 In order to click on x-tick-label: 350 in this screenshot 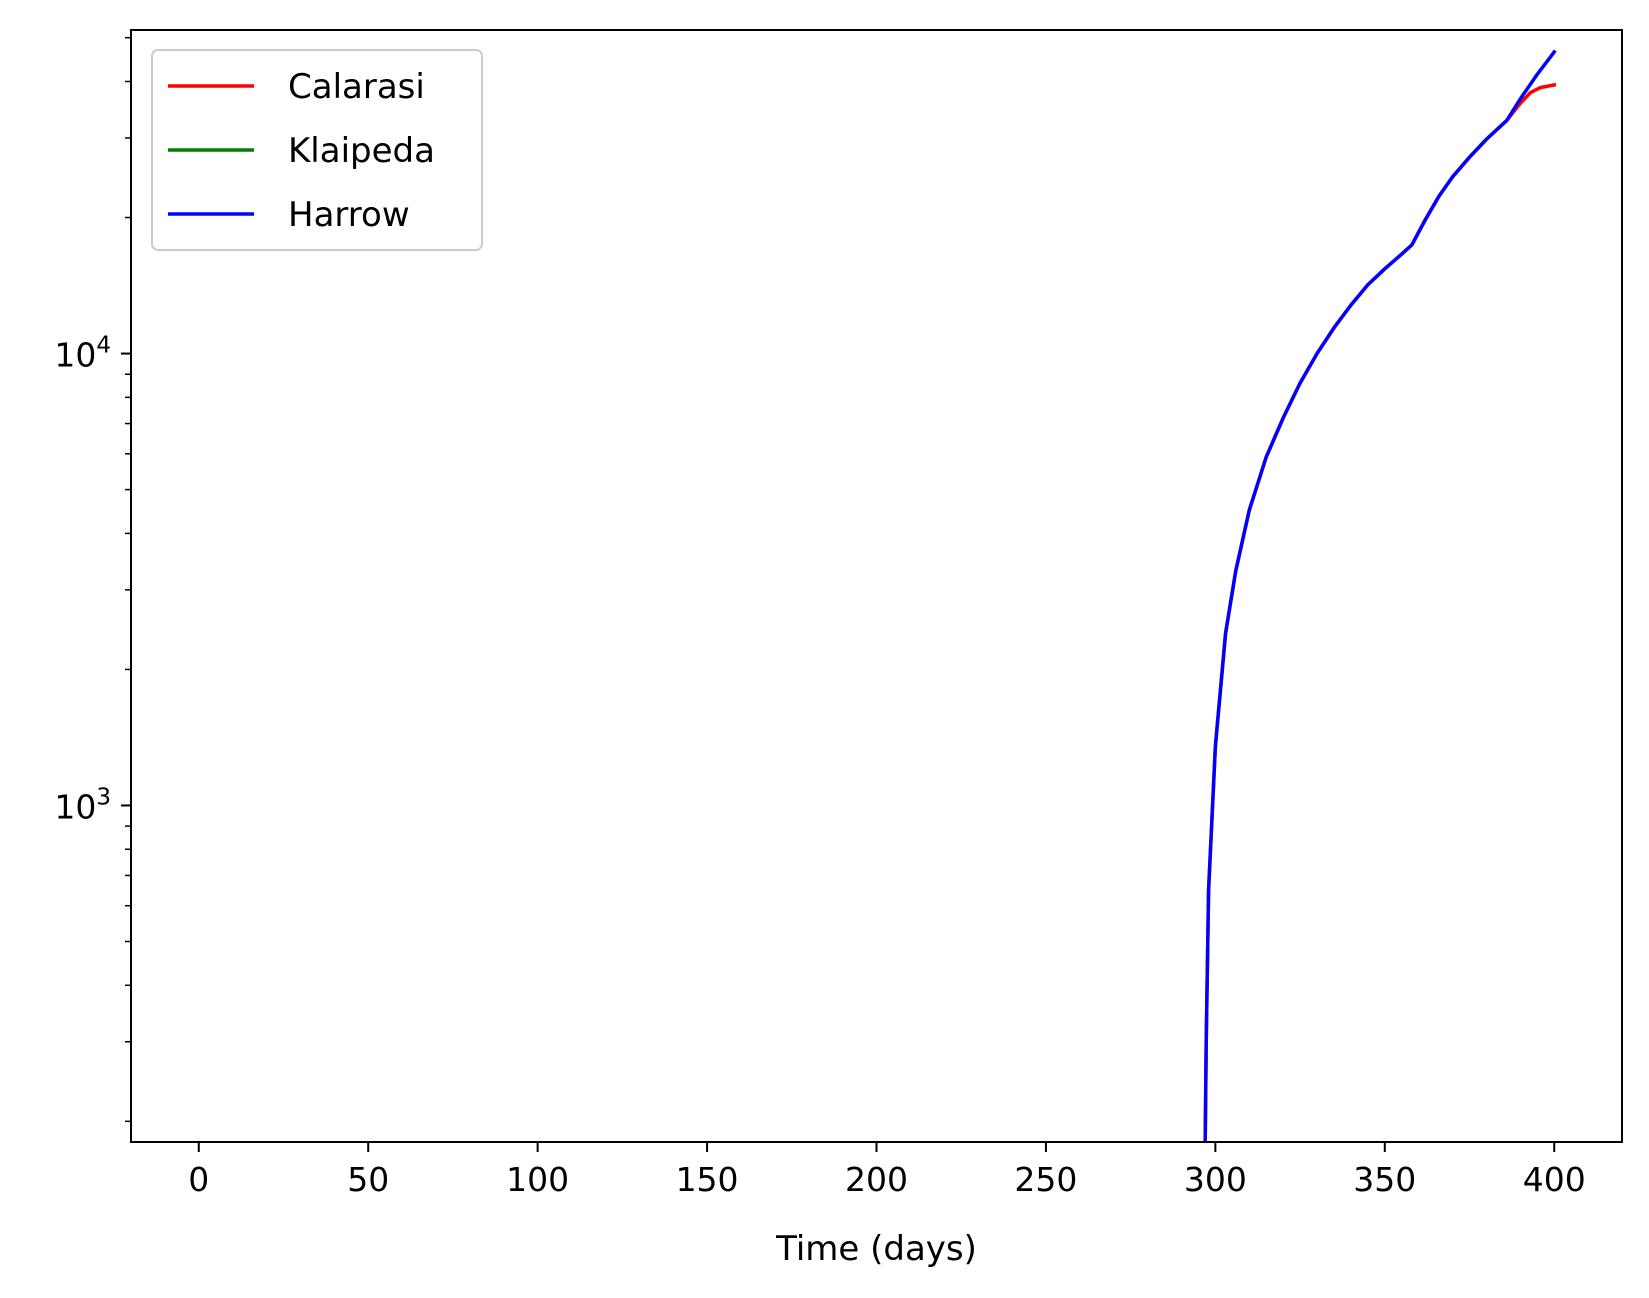, I will do `click(1384, 1179)`.